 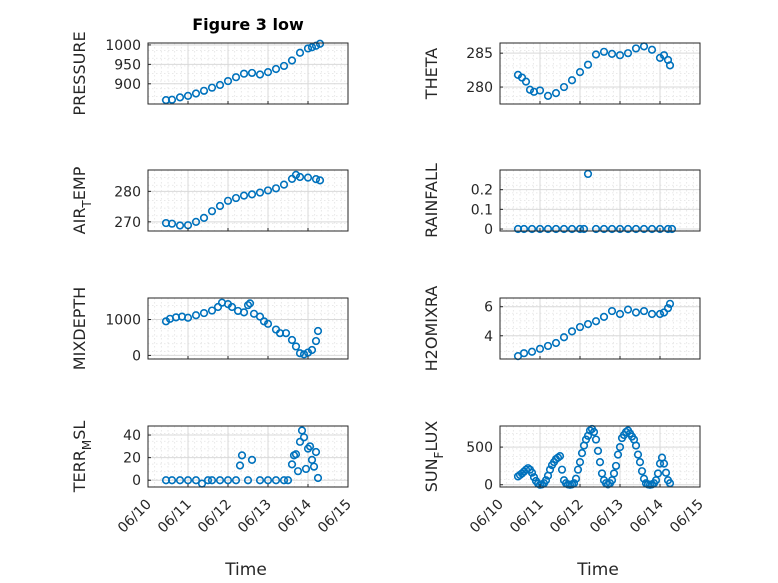 I want to click on y-axis-label-subscript: M, so click(x=87, y=445).